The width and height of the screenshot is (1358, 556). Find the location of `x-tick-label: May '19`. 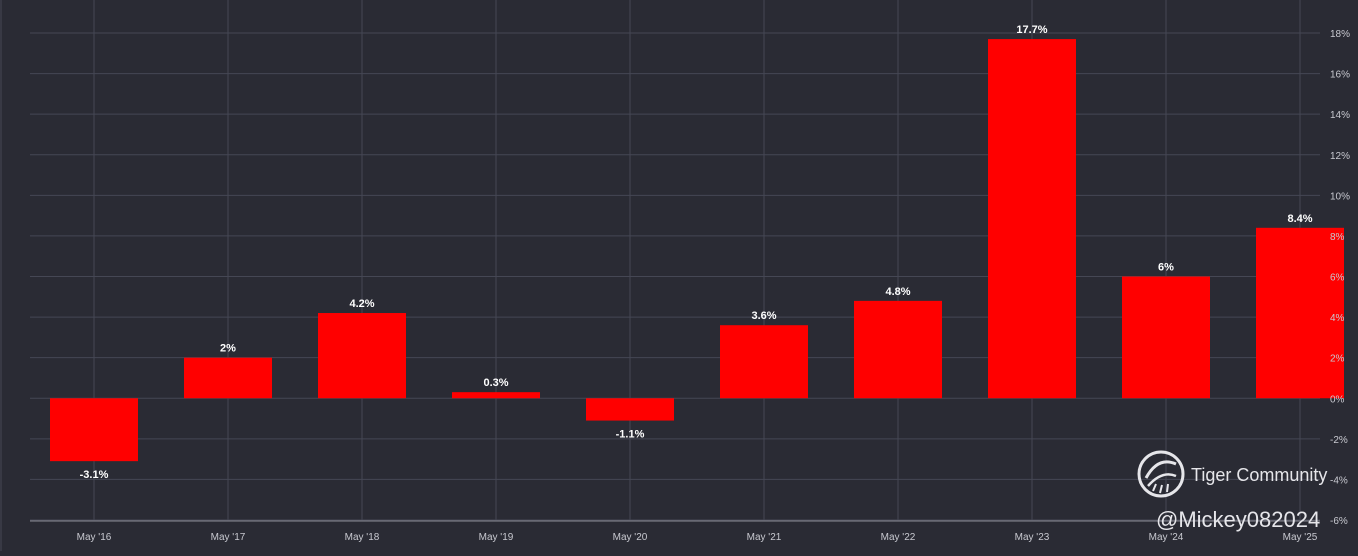

x-tick-label: May '19 is located at coordinates (496, 537).